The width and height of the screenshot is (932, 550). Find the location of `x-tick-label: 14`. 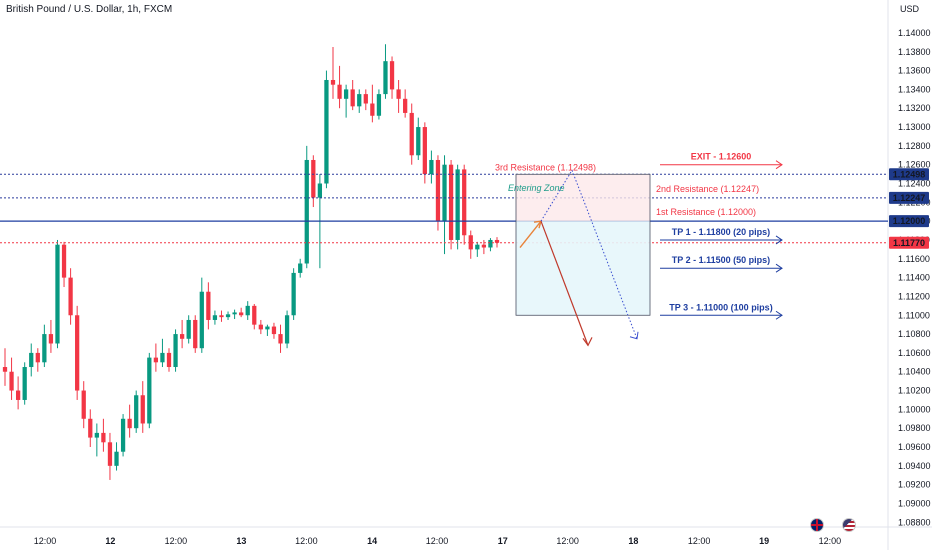

x-tick-label: 14 is located at coordinates (372, 541).